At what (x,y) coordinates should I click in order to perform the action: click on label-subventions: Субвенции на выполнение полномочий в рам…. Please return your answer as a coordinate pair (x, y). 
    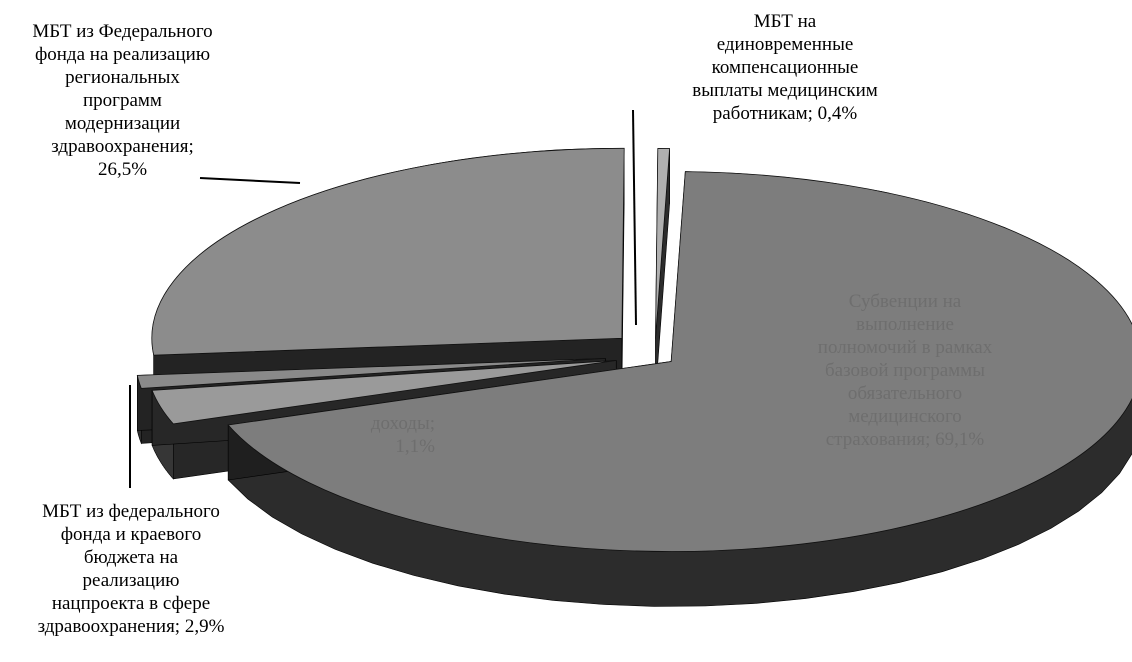
    Looking at the image, I should click on (905, 370).